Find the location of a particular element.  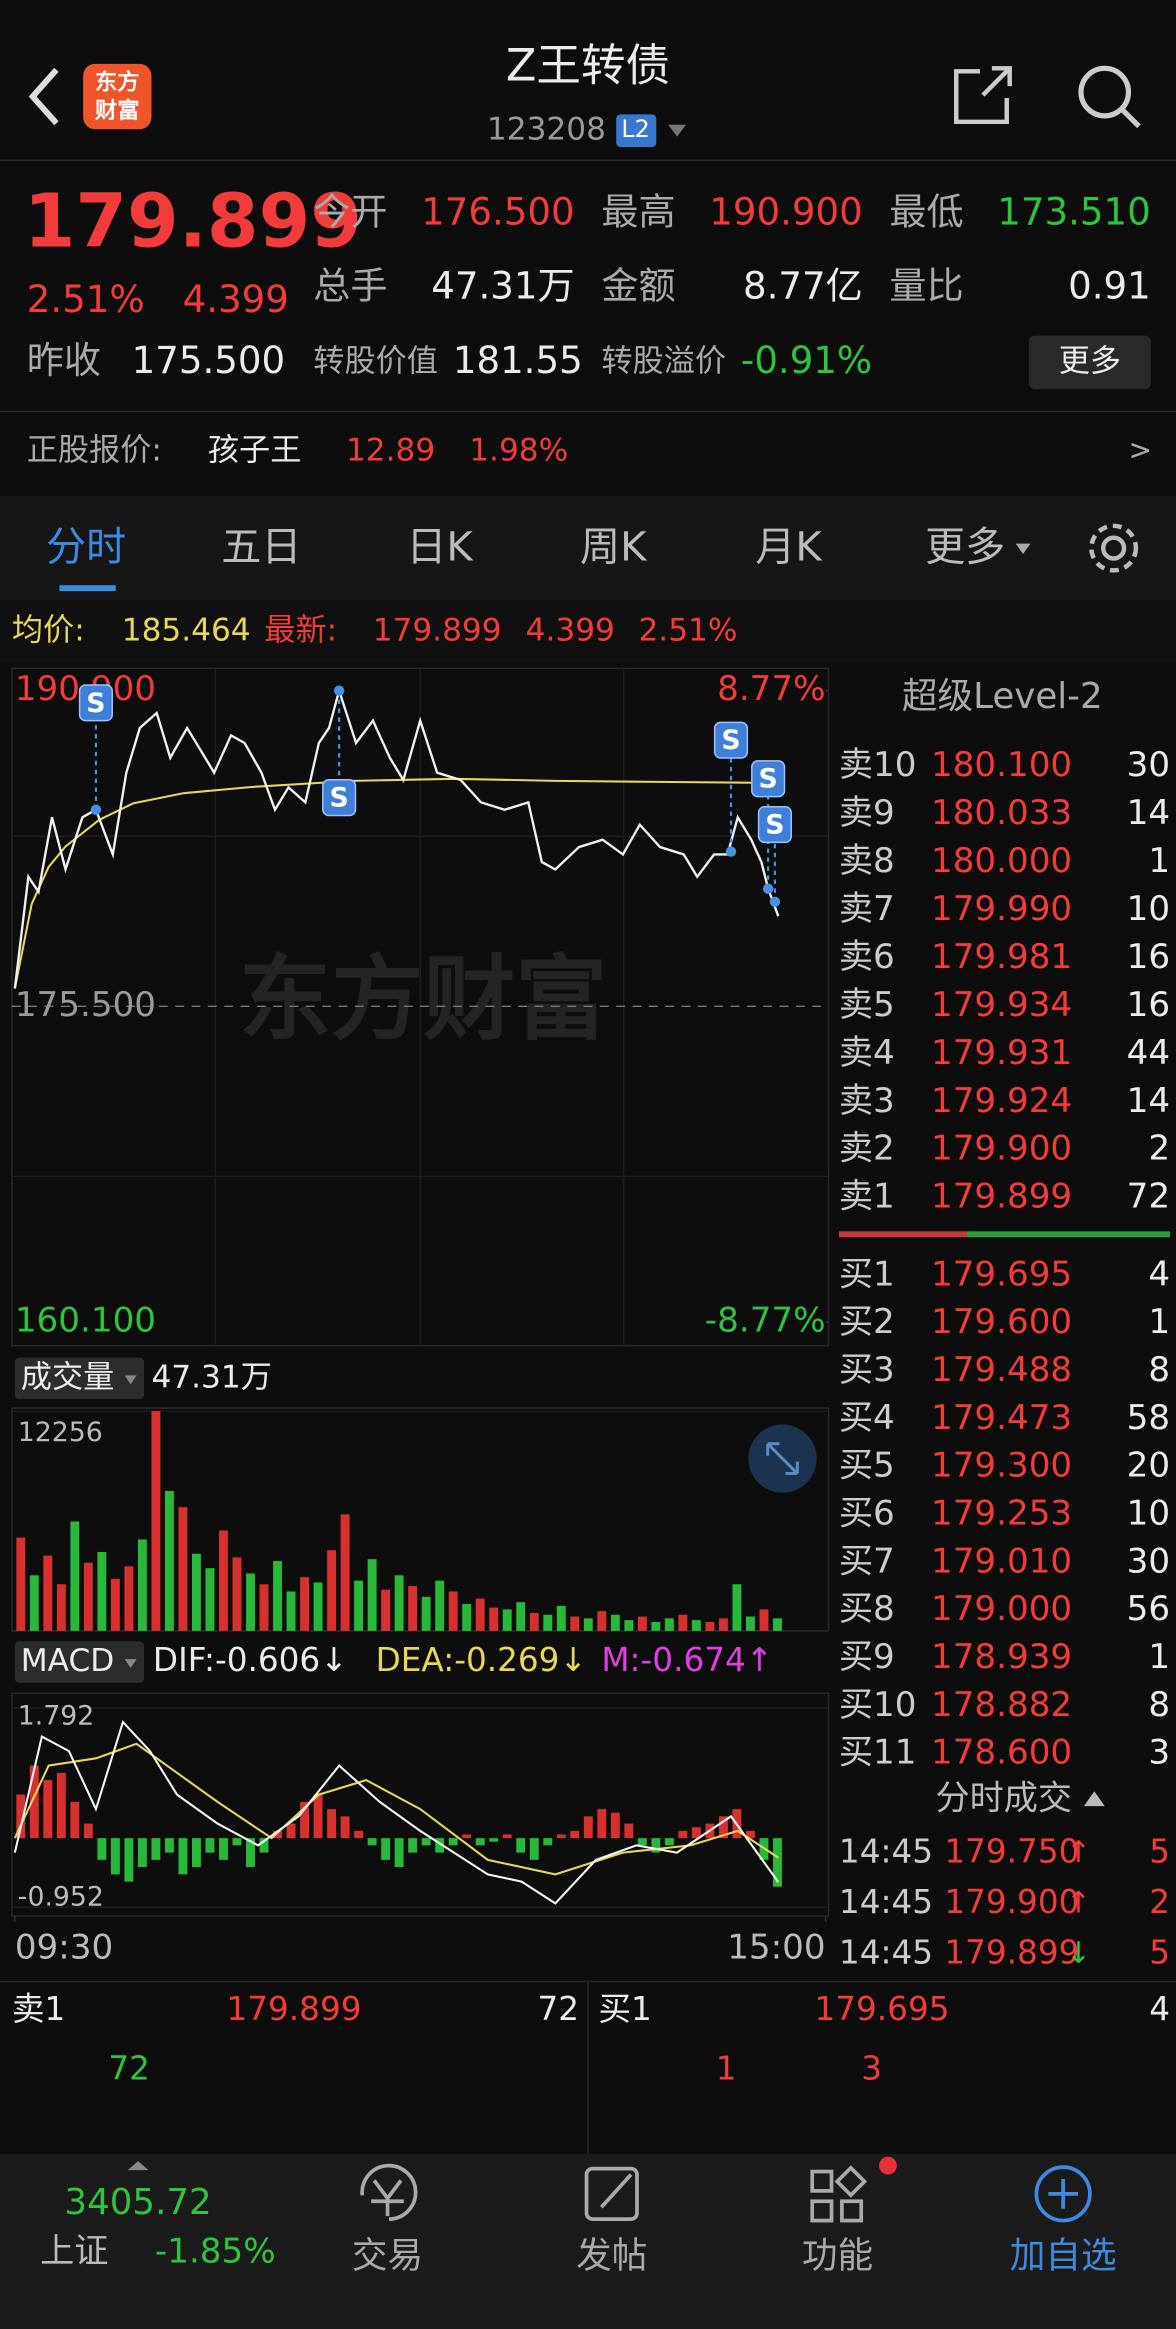

badge: L2 is located at coordinates (635, 129).